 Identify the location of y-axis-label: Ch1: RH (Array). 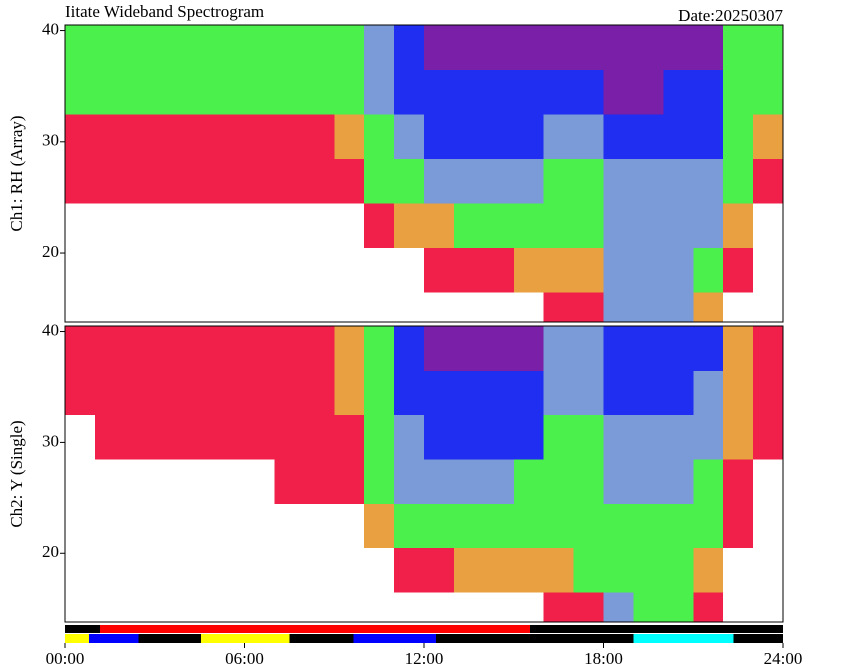
(16, 173).